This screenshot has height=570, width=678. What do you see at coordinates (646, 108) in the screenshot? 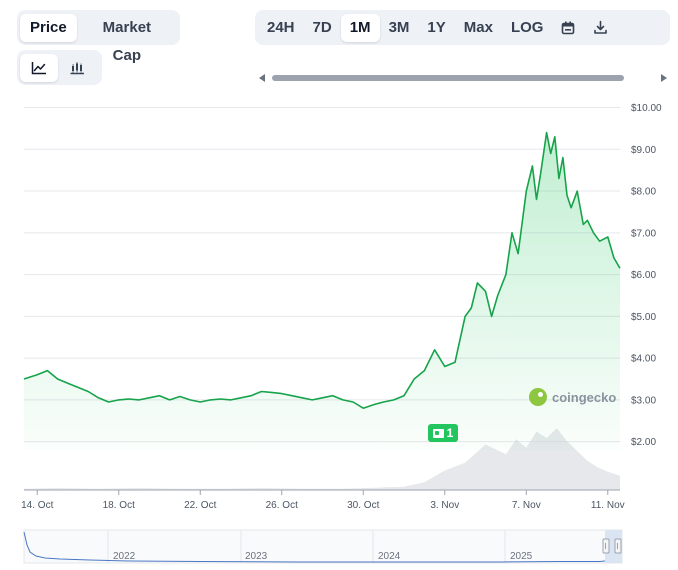
I see `y-tick-label: $10.00` at bounding box center [646, 108].